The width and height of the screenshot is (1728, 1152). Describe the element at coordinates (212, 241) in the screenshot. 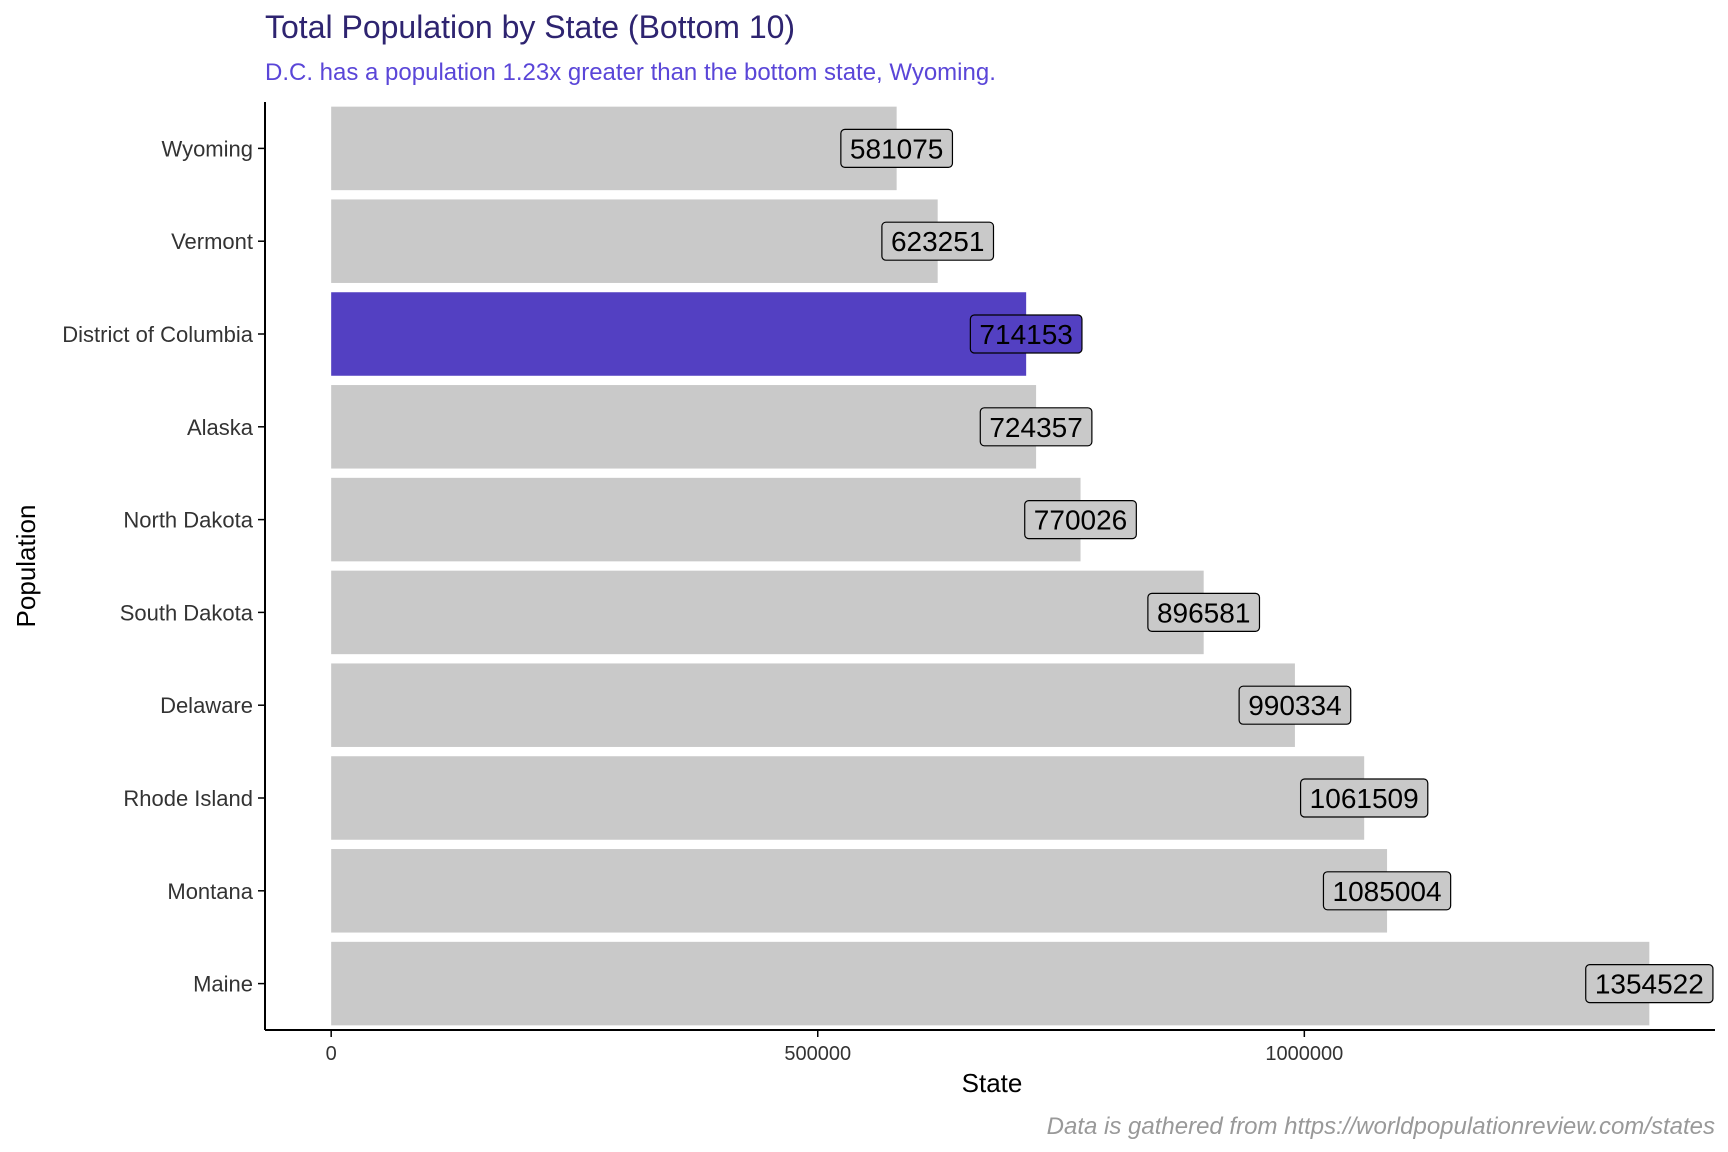

I see `y-tick-label: Vermont` at that location.